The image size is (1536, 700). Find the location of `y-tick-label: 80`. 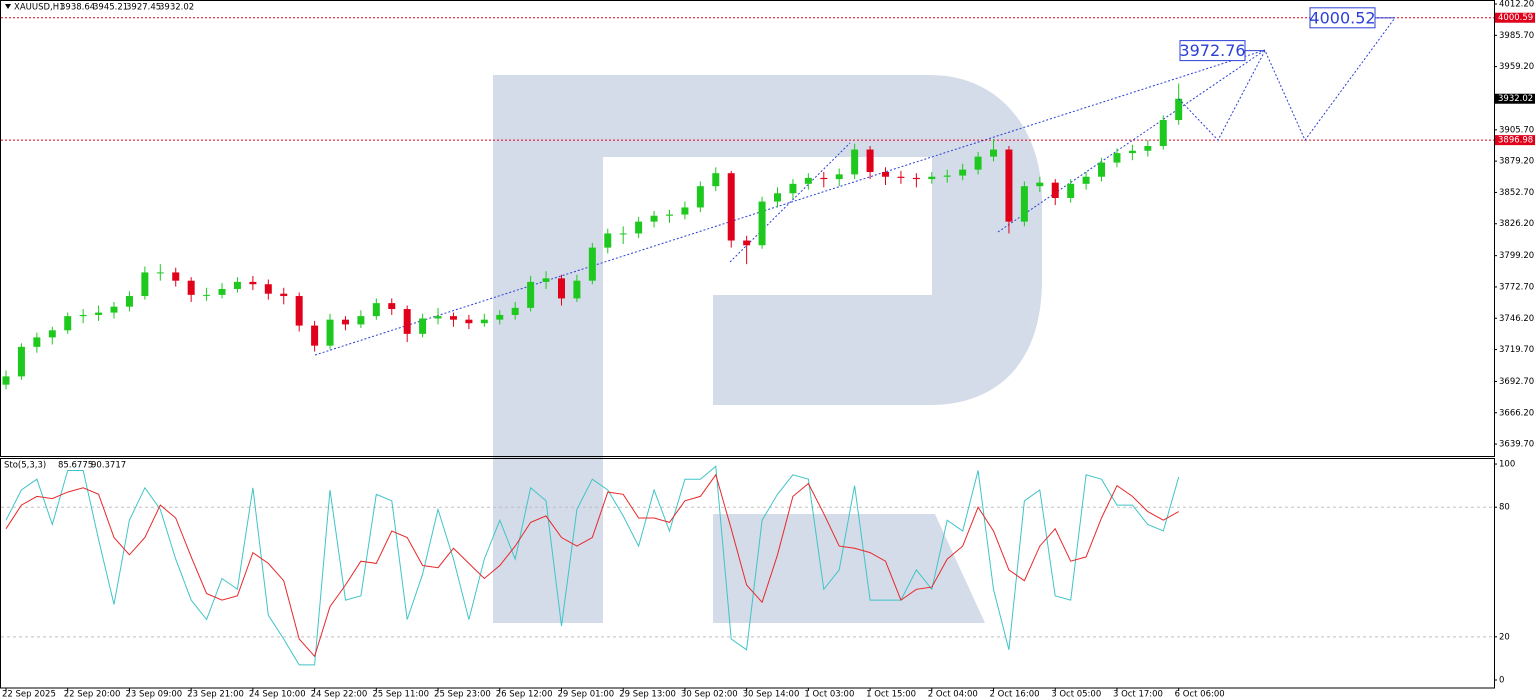

y-tick-label: 80 is located at coordinates (1504, 508).